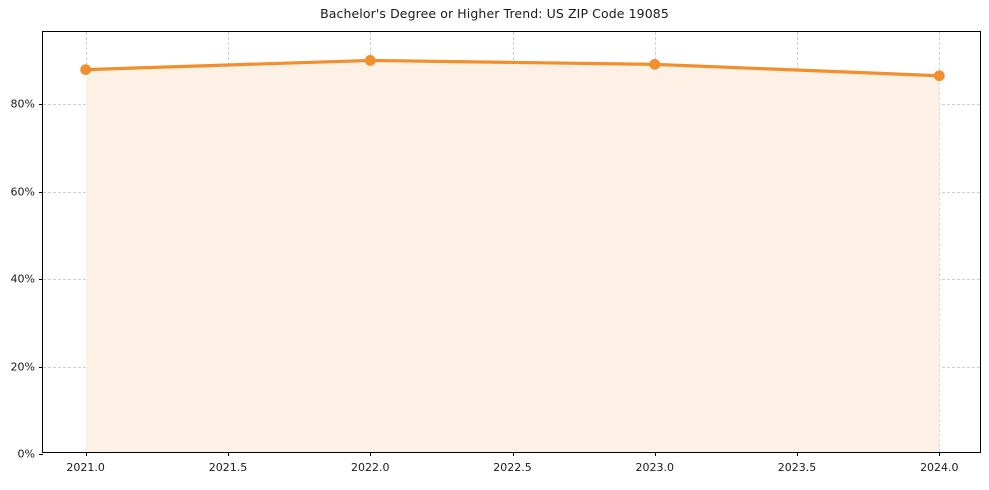 The height and width of the screenshot is (490, 989). What do you see at coordinates (228, 467) in the screenshot?
I see `x-axis-tick-label: 2021.5` at bounding box center [228, 467].